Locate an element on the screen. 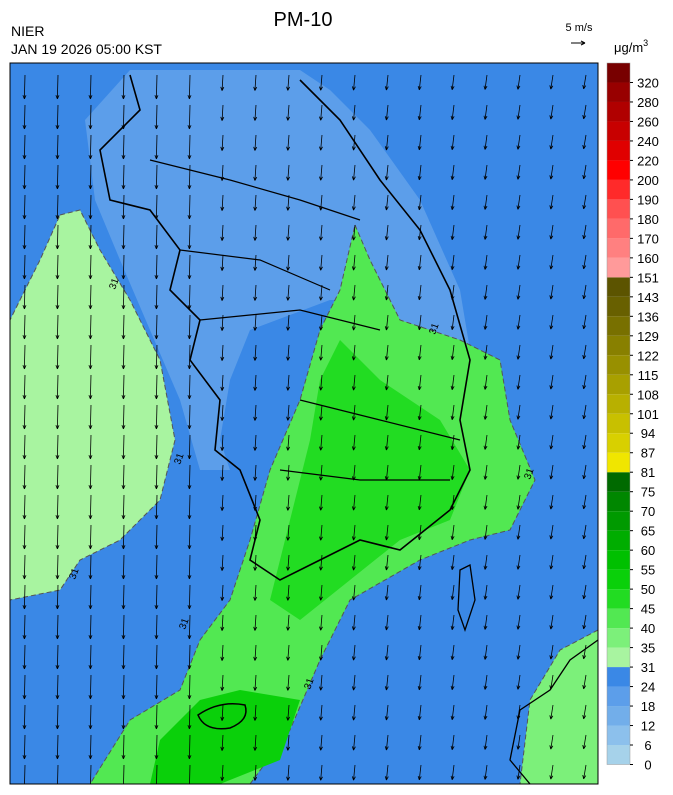 This screenshot has height=795, width=673. green-zone-west is located at coordinates (93, 405).